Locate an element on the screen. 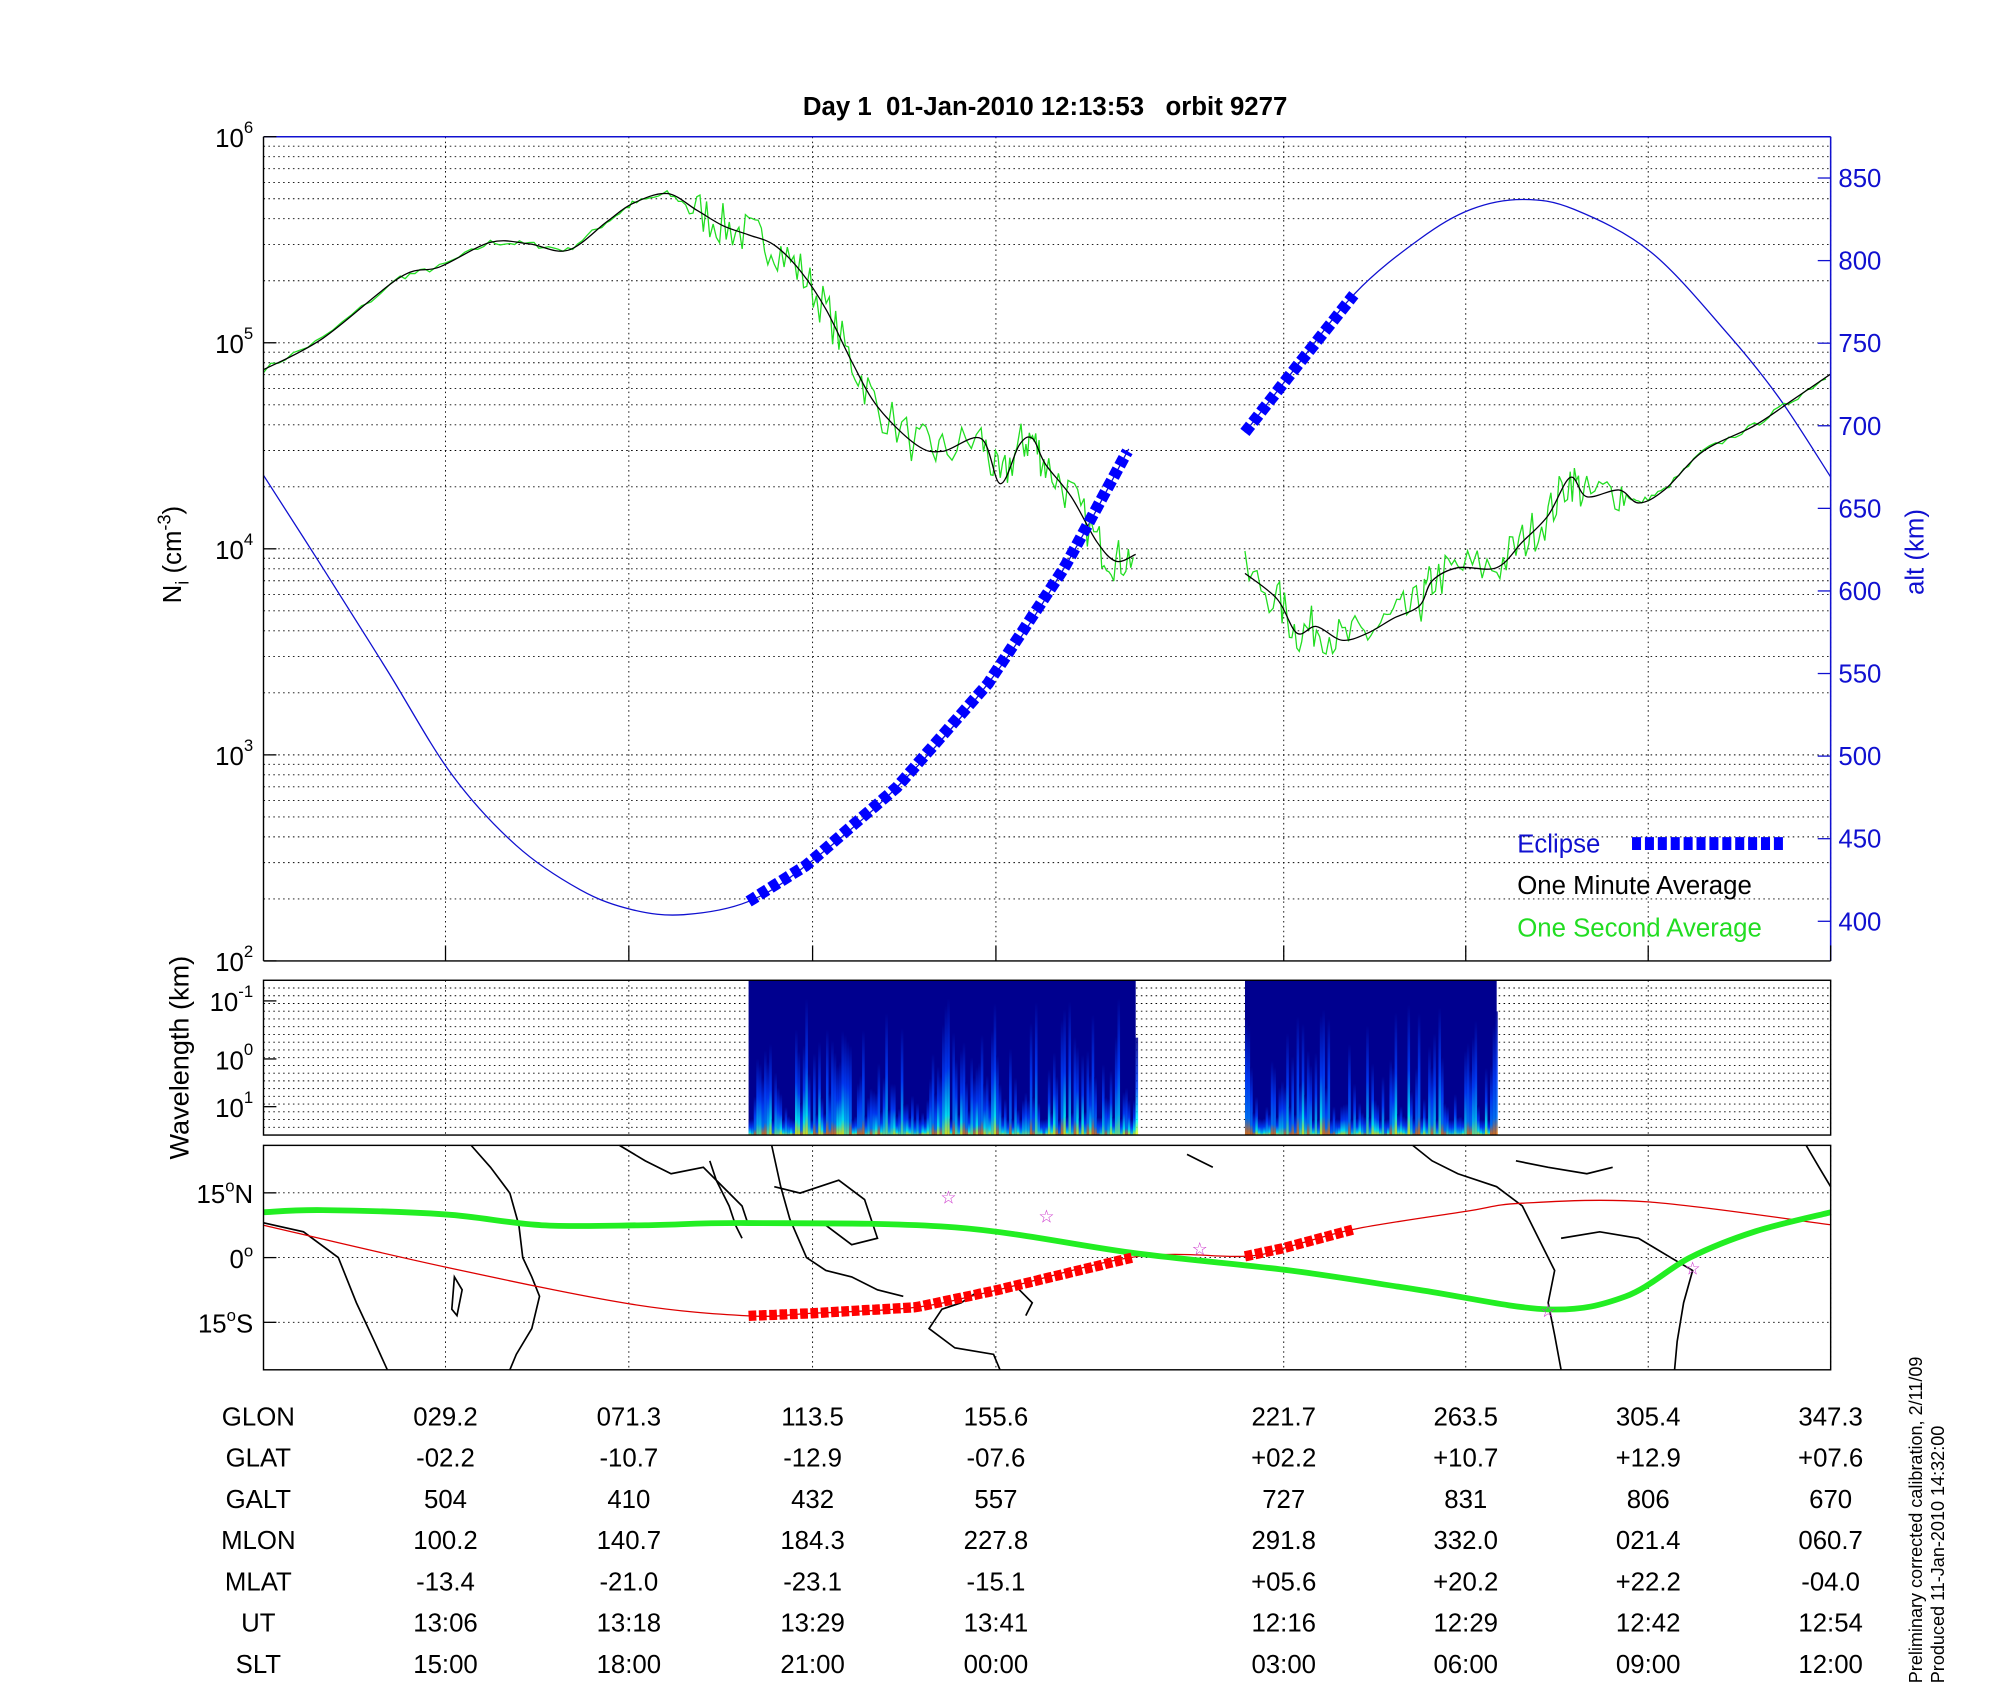 The width and height of the screenshot is (2000, 1700). table-cell: 557 is located at coordinates (995, 1500).